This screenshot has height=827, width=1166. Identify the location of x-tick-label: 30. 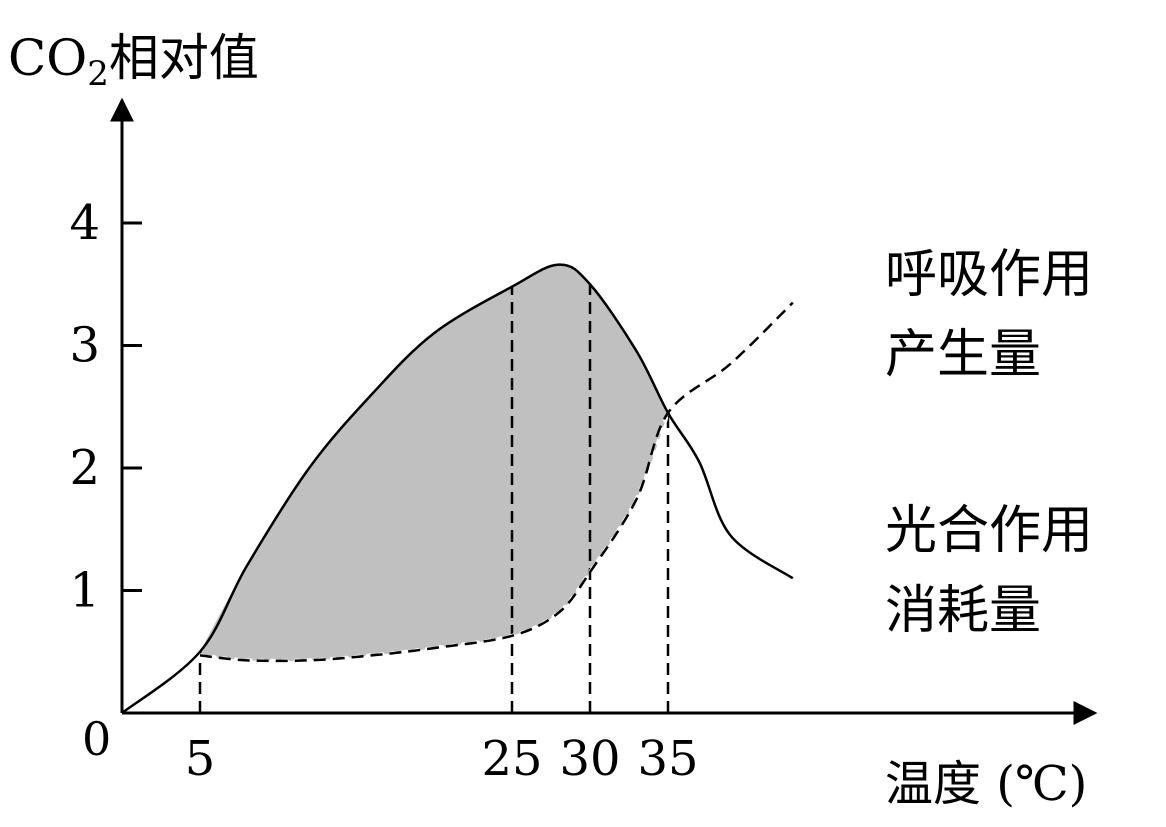
(589, 759).